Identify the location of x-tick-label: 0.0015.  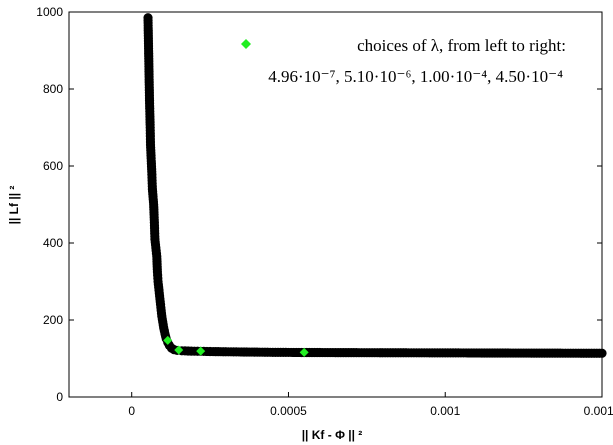
(598, 411).